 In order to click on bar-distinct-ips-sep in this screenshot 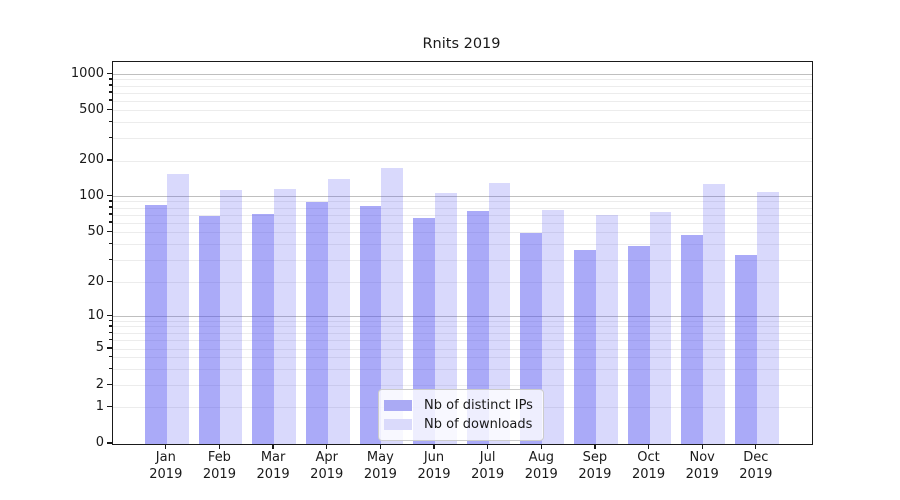, I will do `click(585, 347)`.